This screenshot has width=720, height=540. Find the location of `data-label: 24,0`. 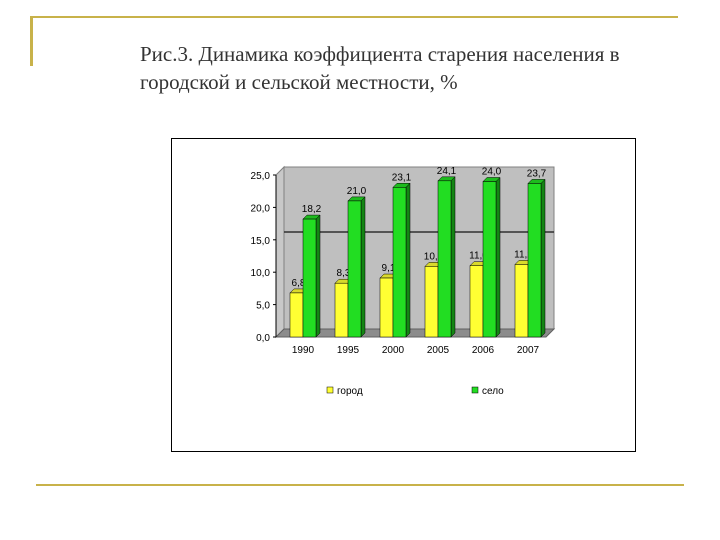

data-label: 24,0 is located at coordinates (492, 171).